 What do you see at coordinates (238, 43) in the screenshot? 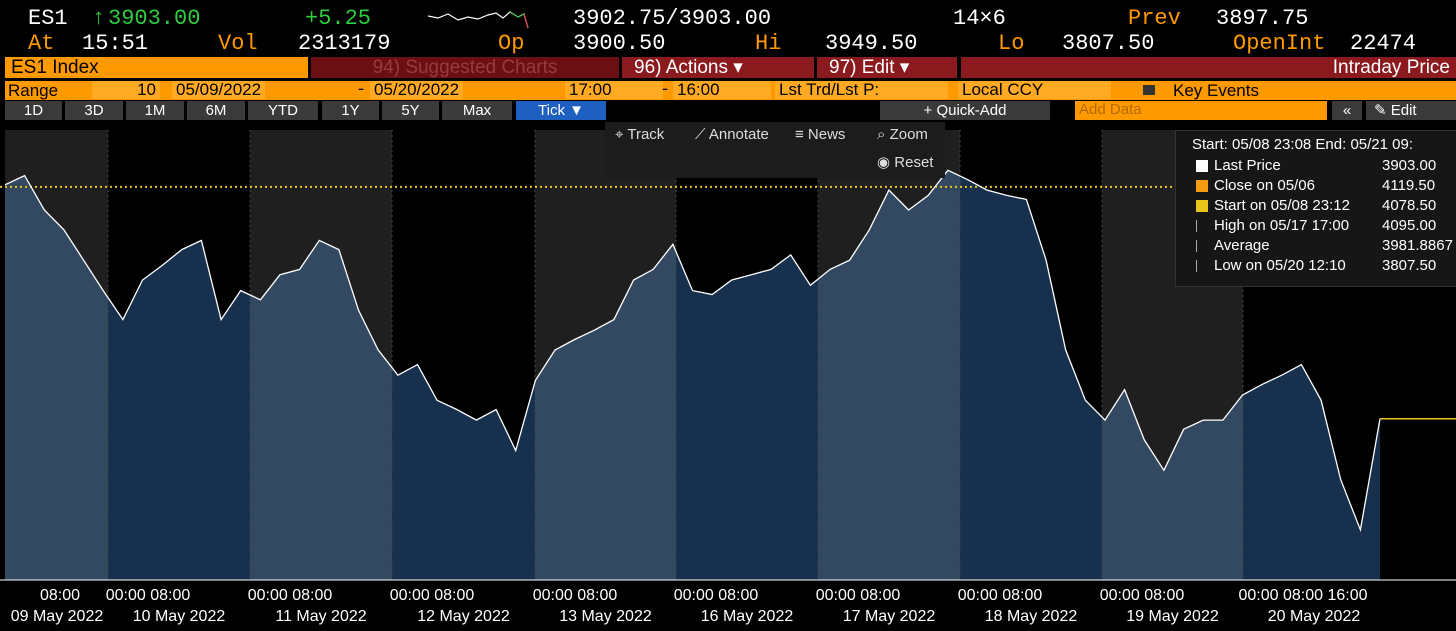
I see `vol-label: Vol` at bounding box center [238, 43].